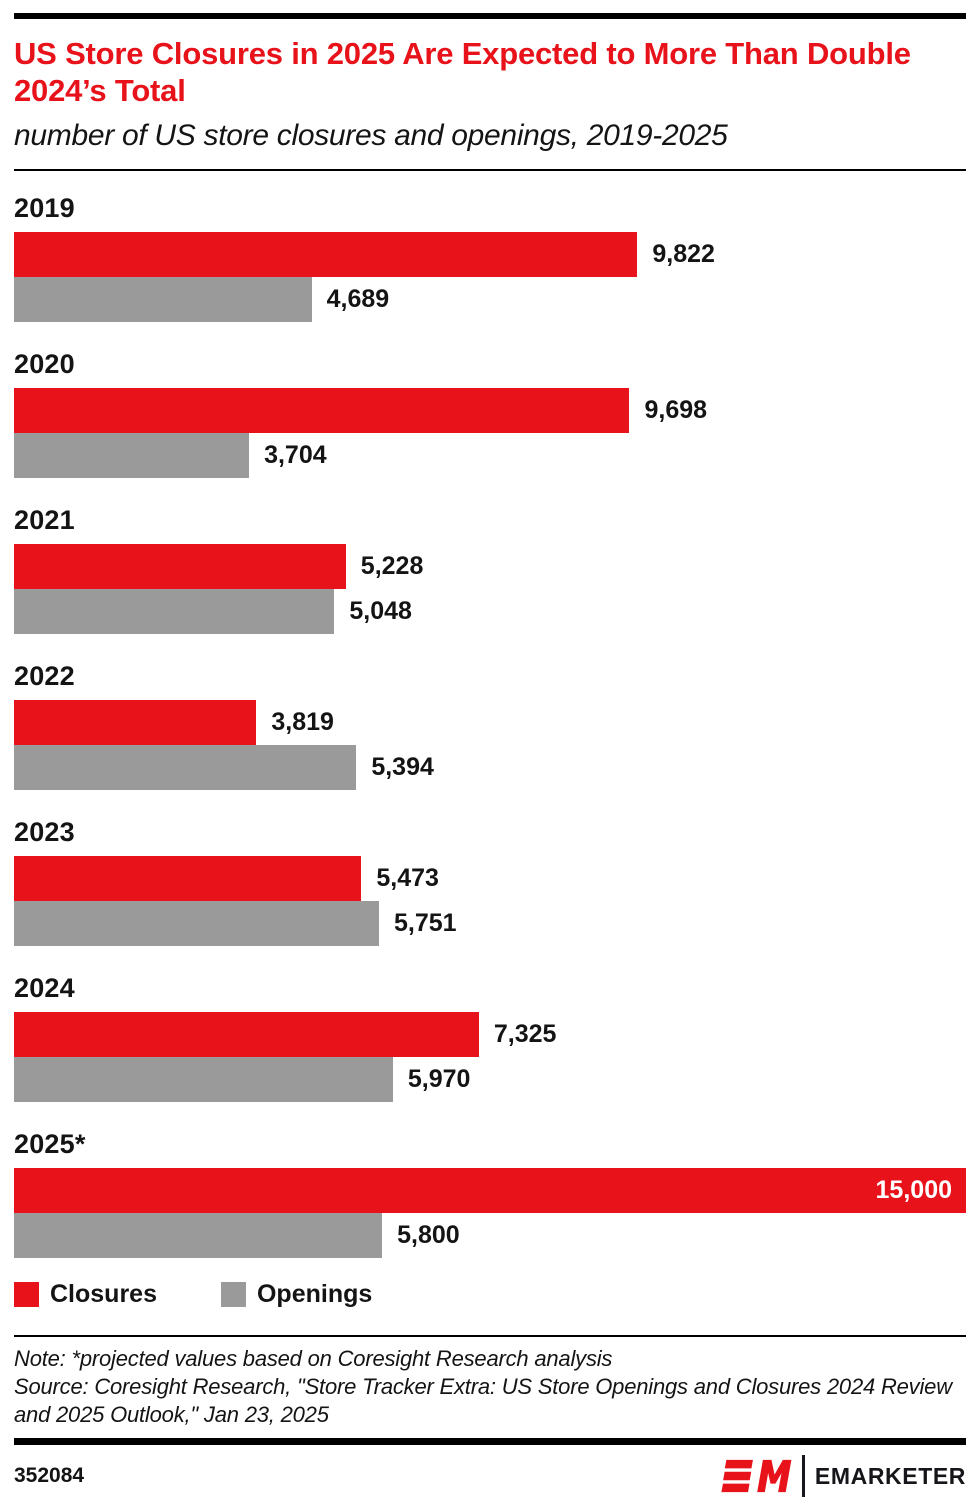 Image resolution: width=980 pixels, height=1497 pixels. I want to click on closures-value-label: 9,698, so click(676, 410).